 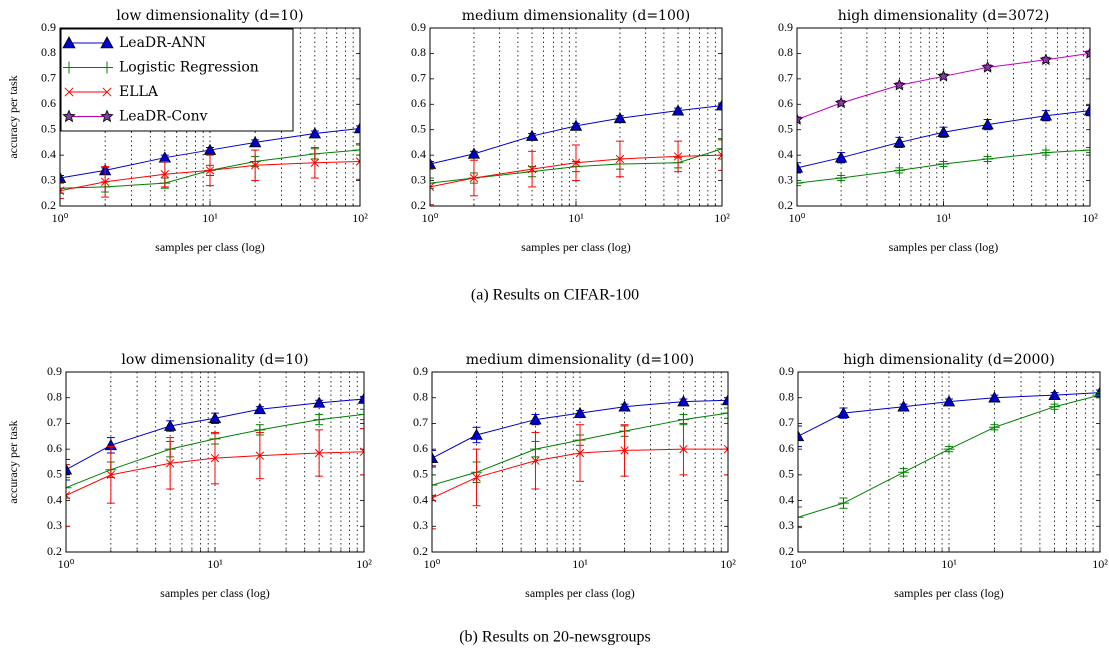 What do you see at coordinates (214, 360) in the screenshot?
I see `chart-title: low dimensionality (d=10)` at bounding box center [214, 360].